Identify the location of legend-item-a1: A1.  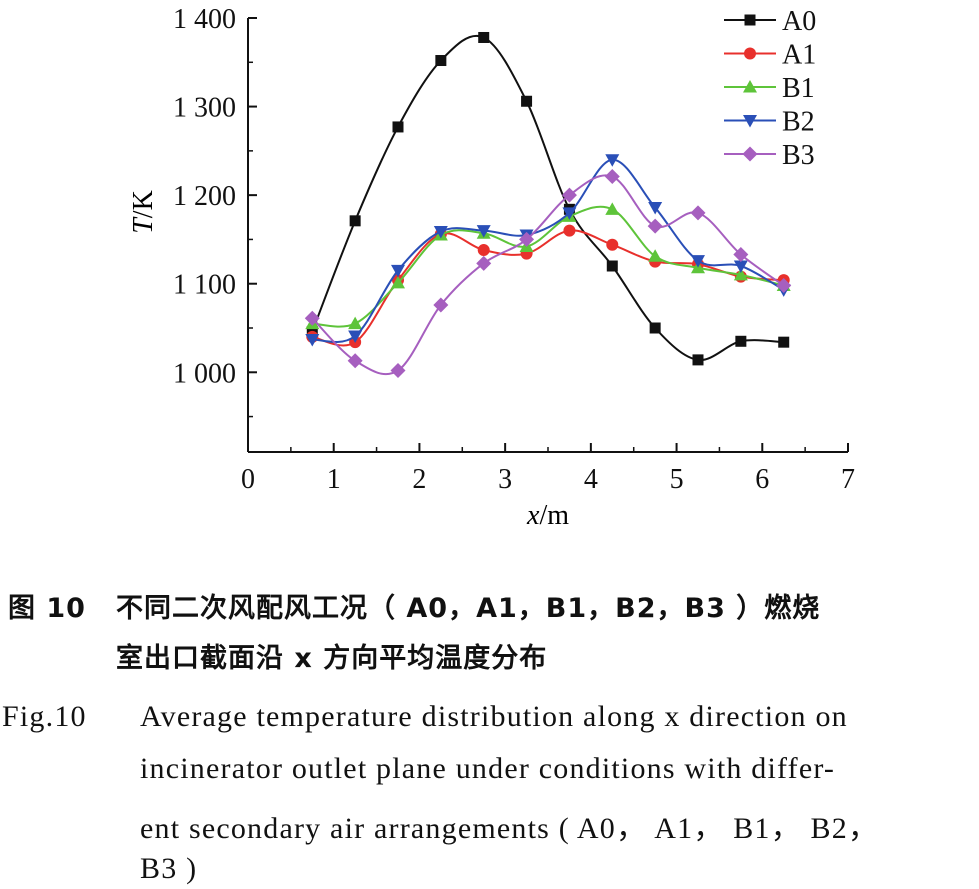
(770, 55).